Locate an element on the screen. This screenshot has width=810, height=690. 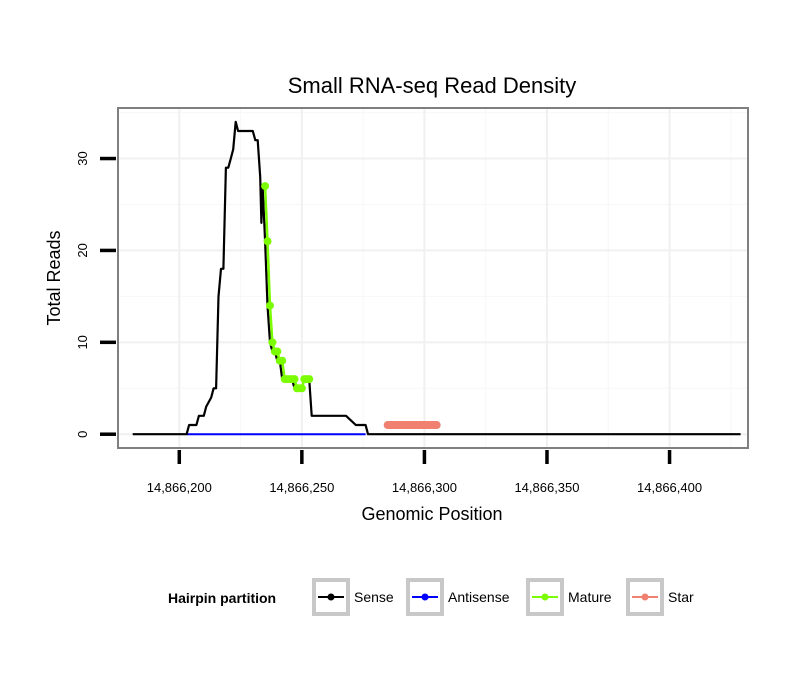
legend-label-mature: Mature is located at coordinates (590, 597).